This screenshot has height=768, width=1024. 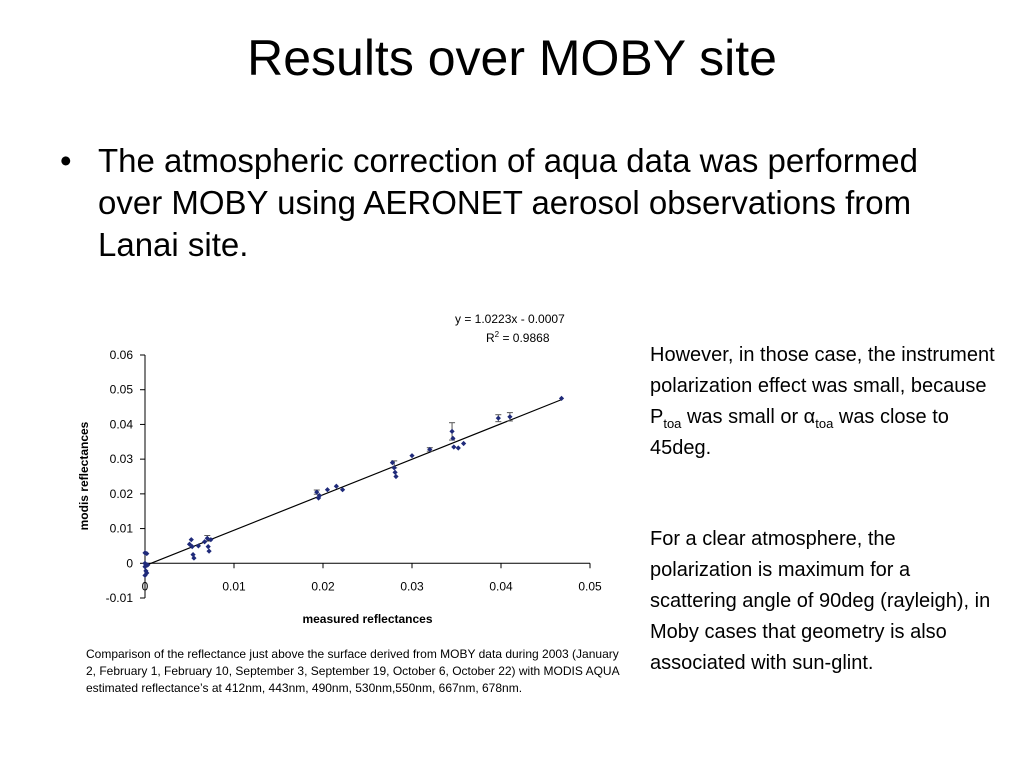 What do you see at coordinates (323, 586) in the screenshot?
I see `x-tick-label: 0.02` at bounding box center [323, 586].